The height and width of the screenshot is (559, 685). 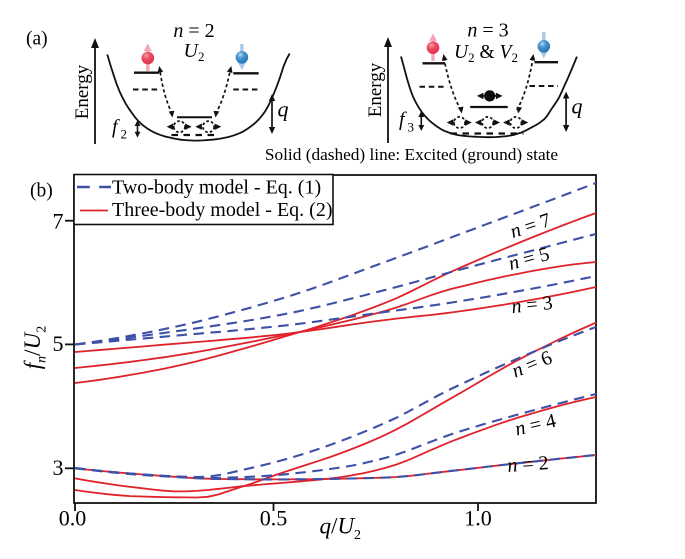 What do you see at coordinates (35, 347) in the screenshot?
I see `svg-text: fn/U2` at bounding box center [35, 347].